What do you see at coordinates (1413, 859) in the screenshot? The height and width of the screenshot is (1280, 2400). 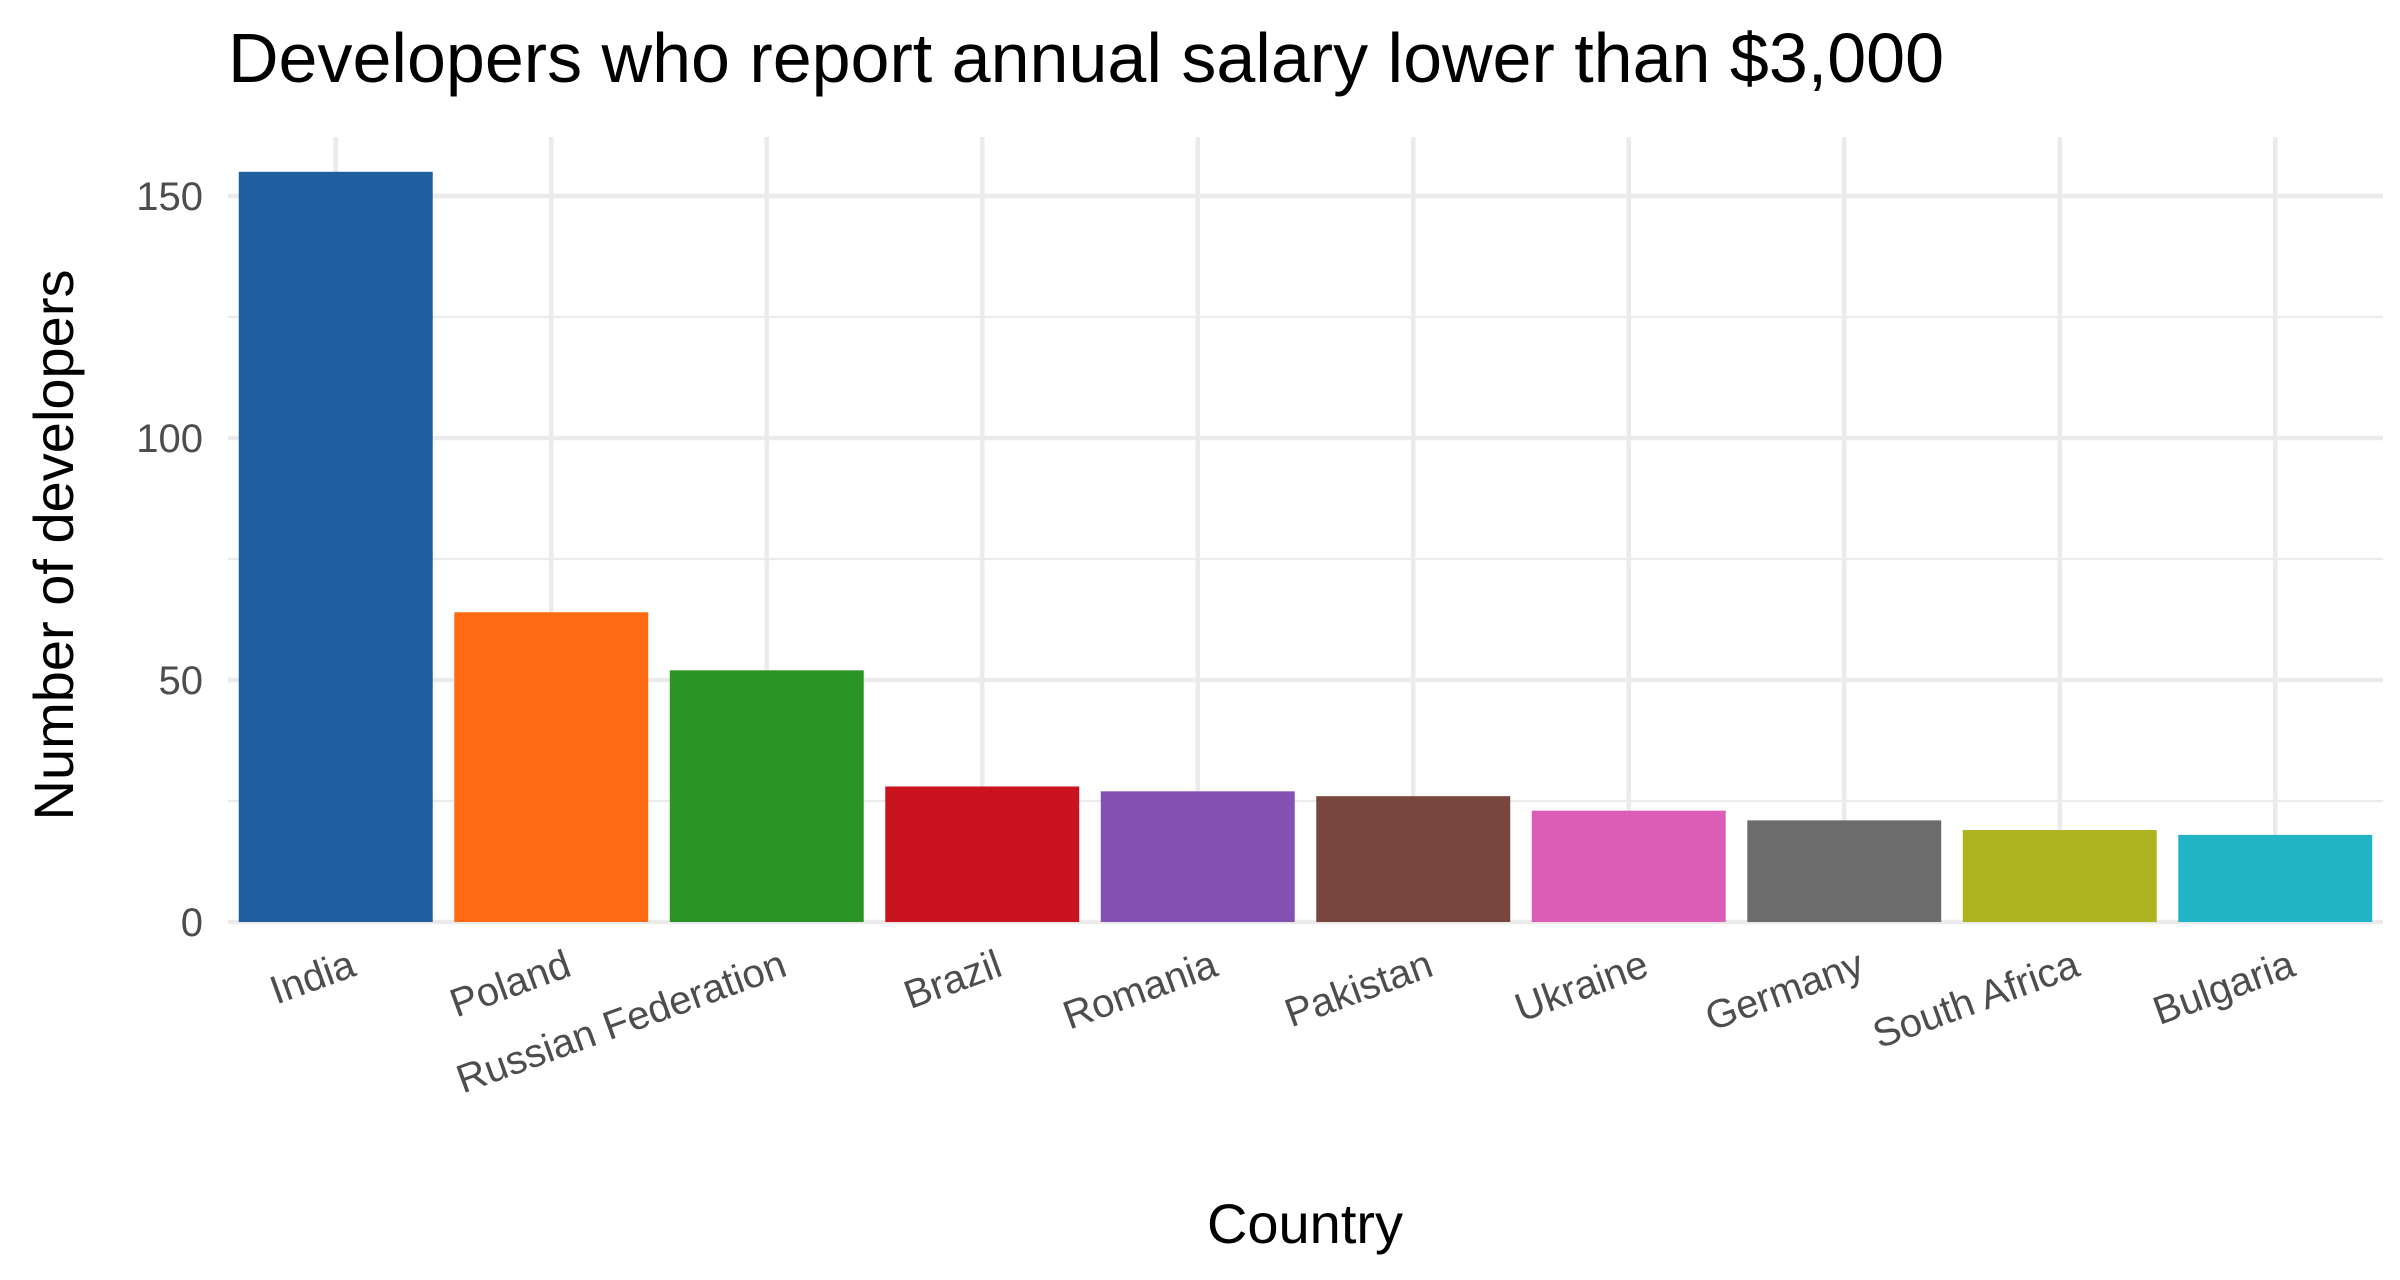 I see `bar-pakistan` at bounding box center [1413, 859].